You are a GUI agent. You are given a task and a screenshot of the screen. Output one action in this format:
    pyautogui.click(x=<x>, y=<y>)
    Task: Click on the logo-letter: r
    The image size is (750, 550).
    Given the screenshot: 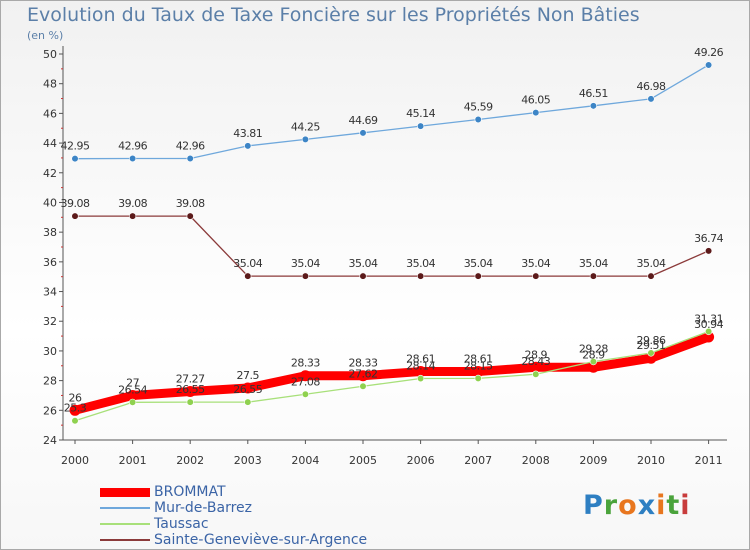 What is the action you would take?
    pyautogui.click(x=611, y=505)
    